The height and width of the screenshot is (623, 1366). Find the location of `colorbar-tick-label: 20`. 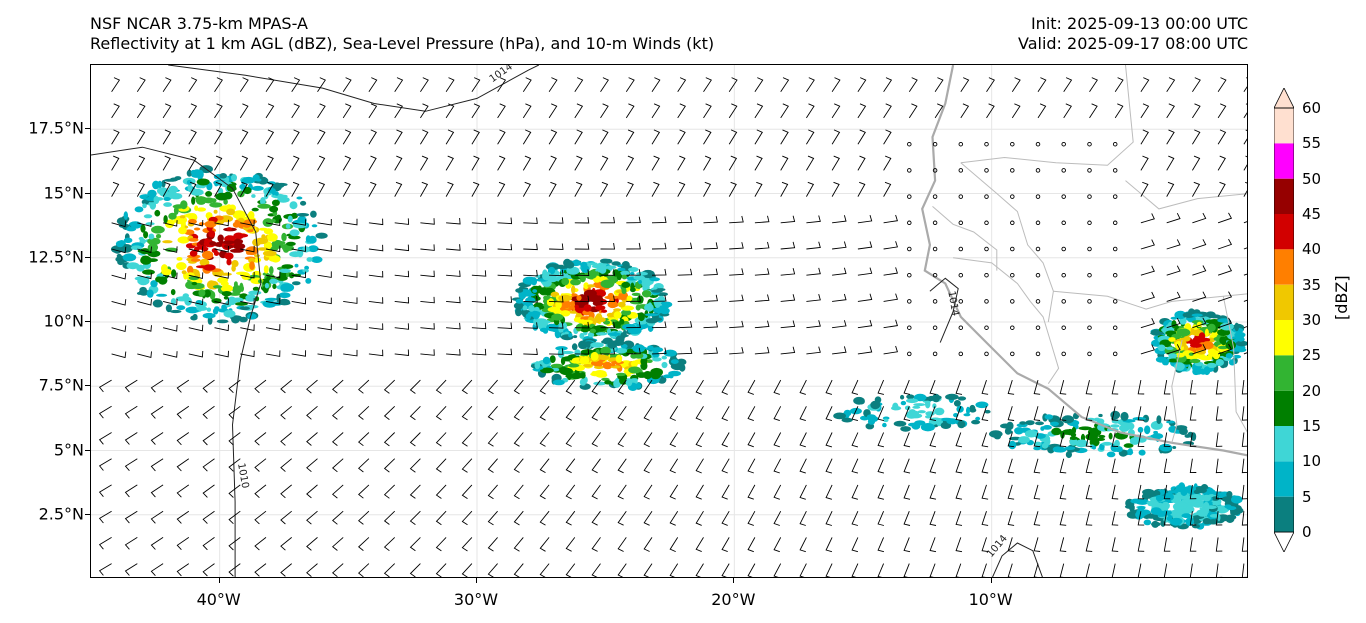

colorbar-tick-label: 20 is located at coordinates (1312, 390).